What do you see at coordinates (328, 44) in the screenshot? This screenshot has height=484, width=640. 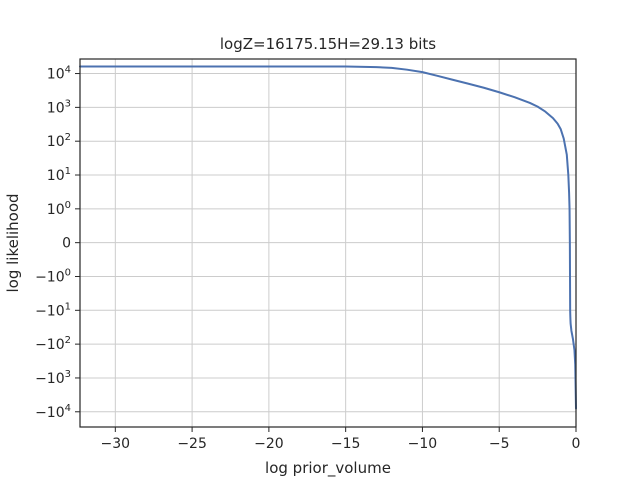 I see `chart-title: logZ=16175.15H=29.13 bits` at bounding box center [328, 44].